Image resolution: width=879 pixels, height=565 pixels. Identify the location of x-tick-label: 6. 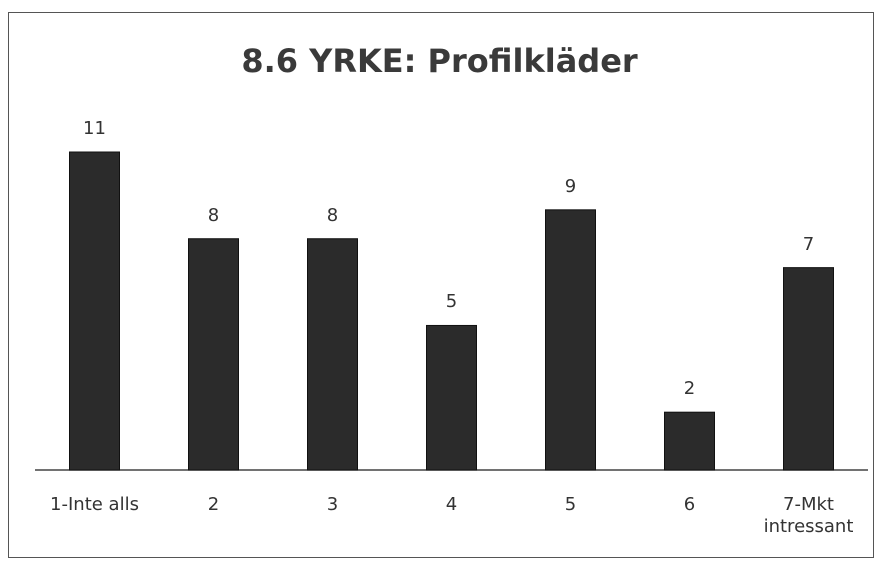
(689, 504).